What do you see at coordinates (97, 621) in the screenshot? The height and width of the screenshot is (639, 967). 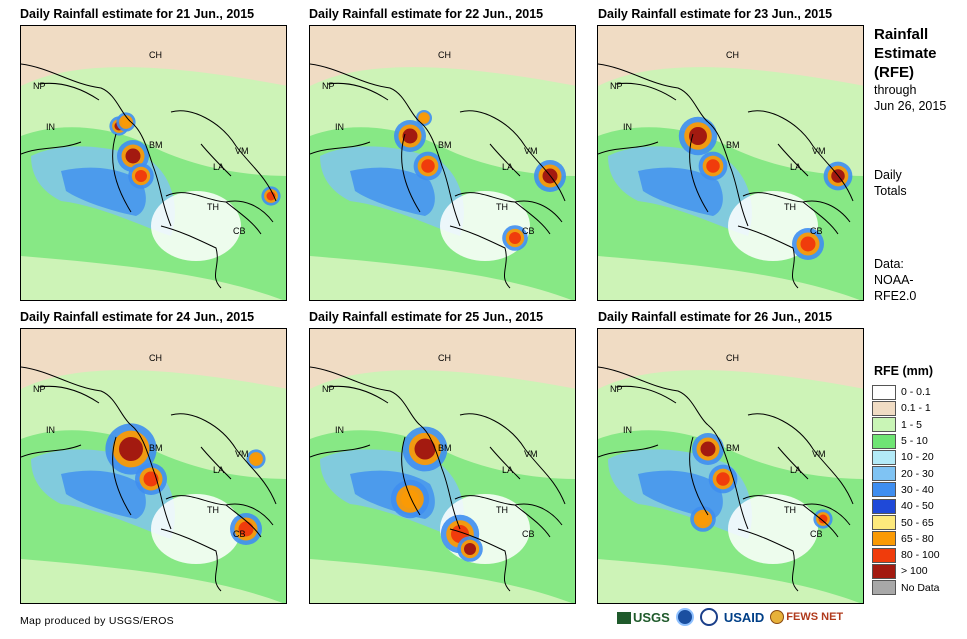 I see `footer-credit: Map produced by USGS/EROS` at bounding box center [97, 621].